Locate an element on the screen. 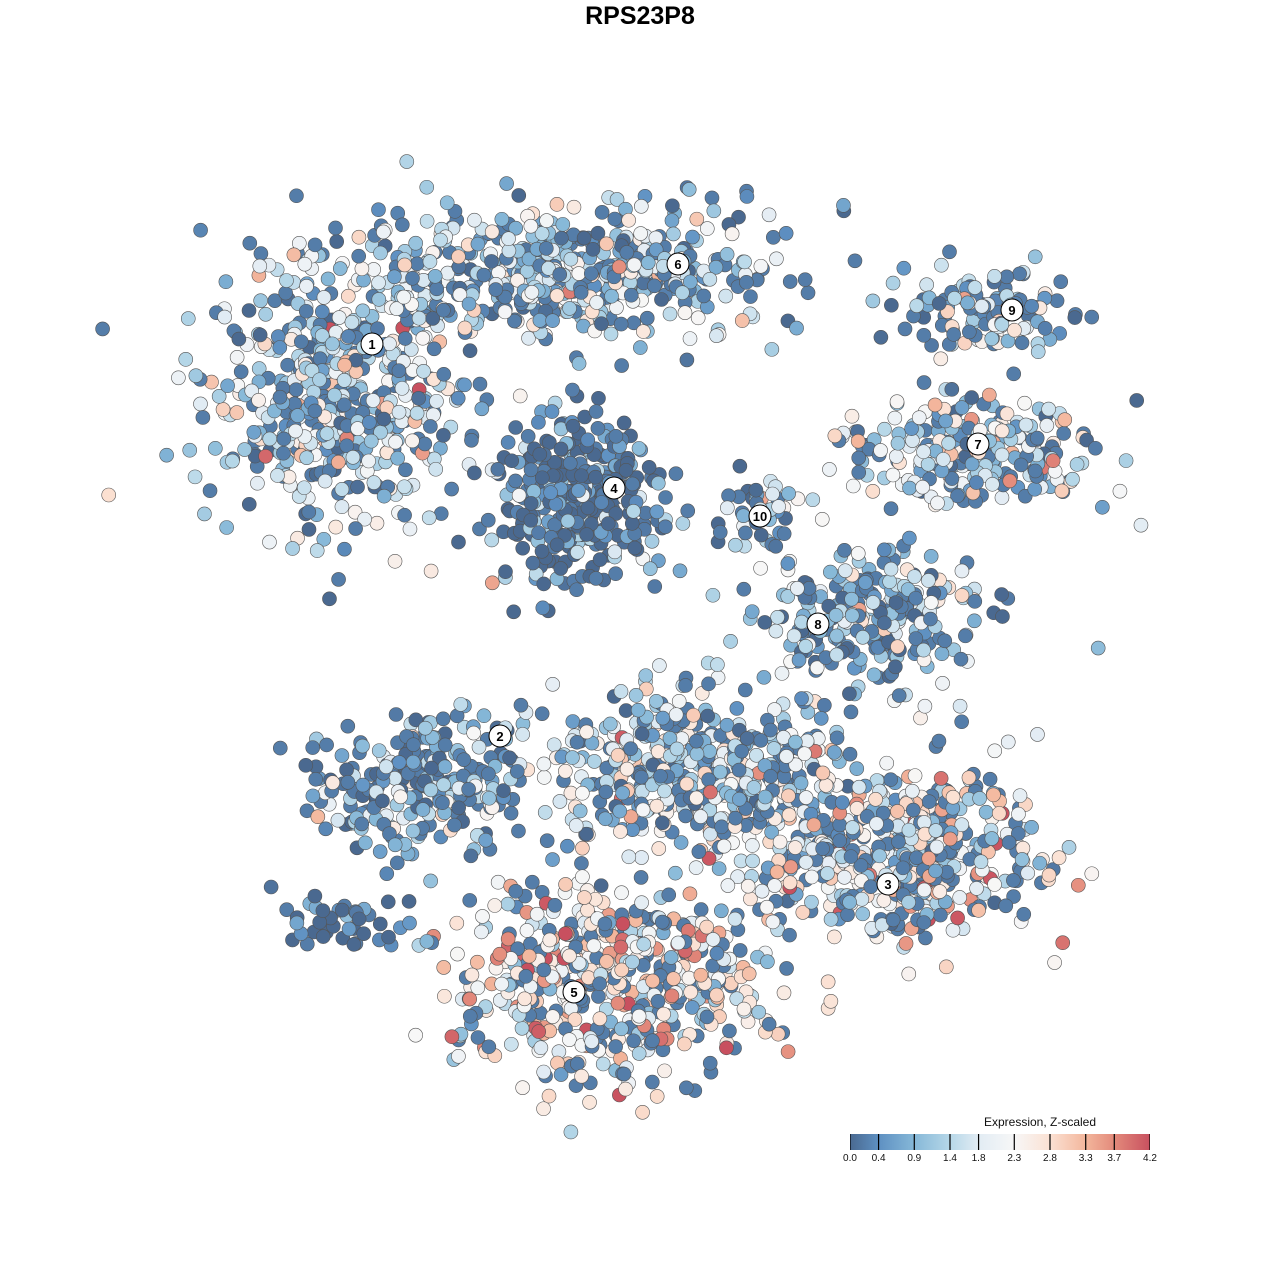 The height and width of the screenshot is (1280, 1280). cluster-label-1: 1 is located at coordinates (372, 344).